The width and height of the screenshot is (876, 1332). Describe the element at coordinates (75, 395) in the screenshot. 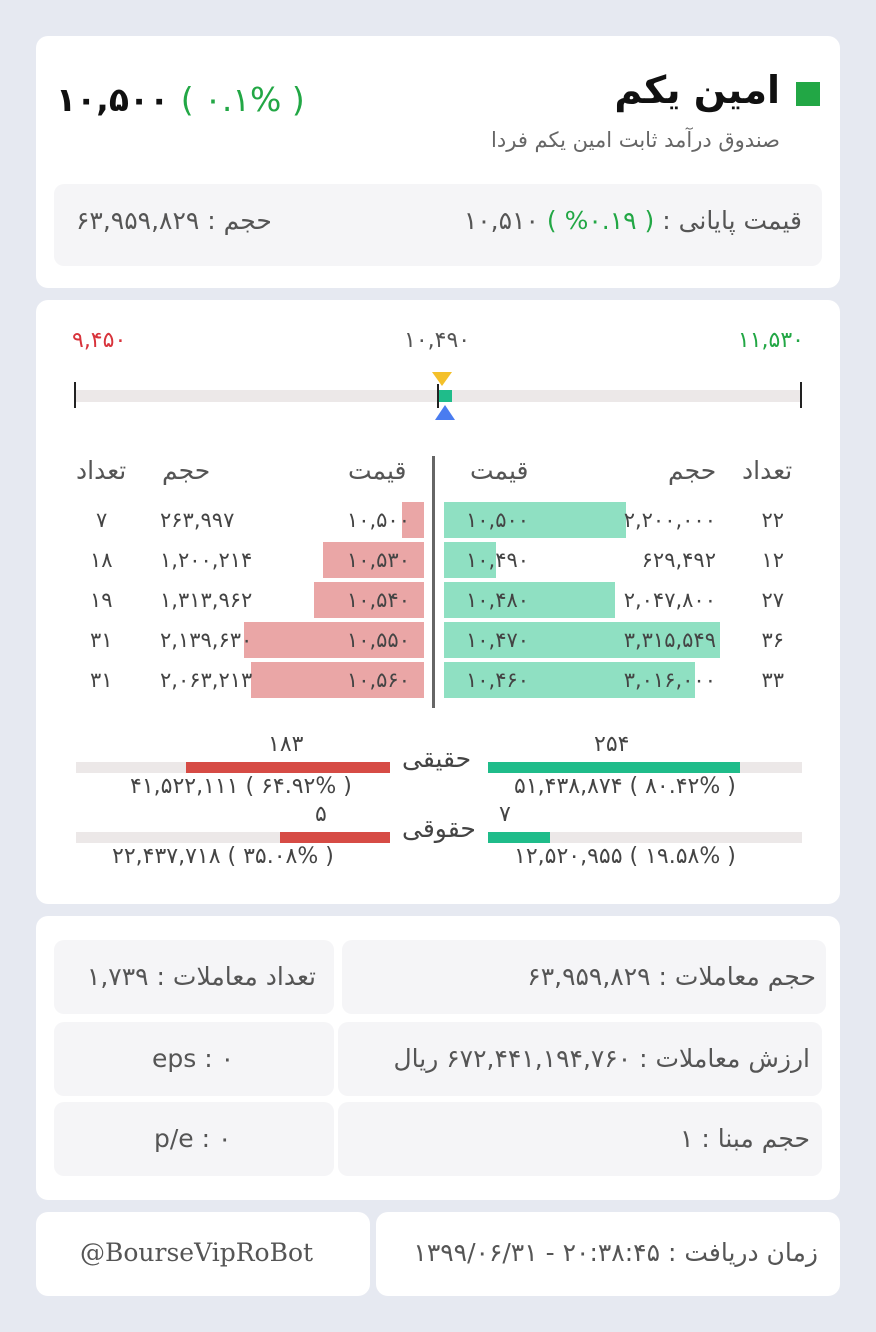

I see `range-left-tick` at that location.